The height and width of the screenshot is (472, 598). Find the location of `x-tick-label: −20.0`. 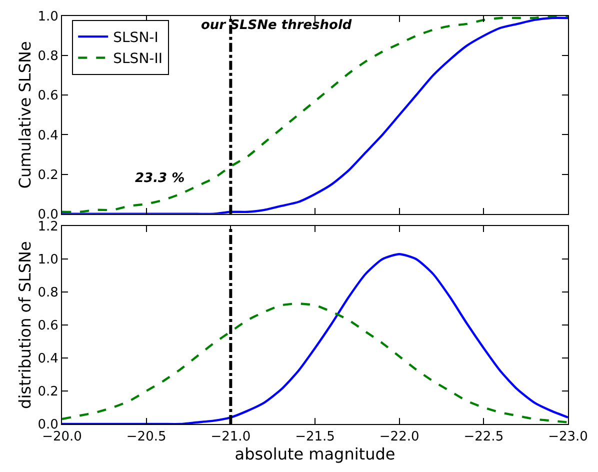

x-tick-label: −20.0 is located at coordinates (62, 437).